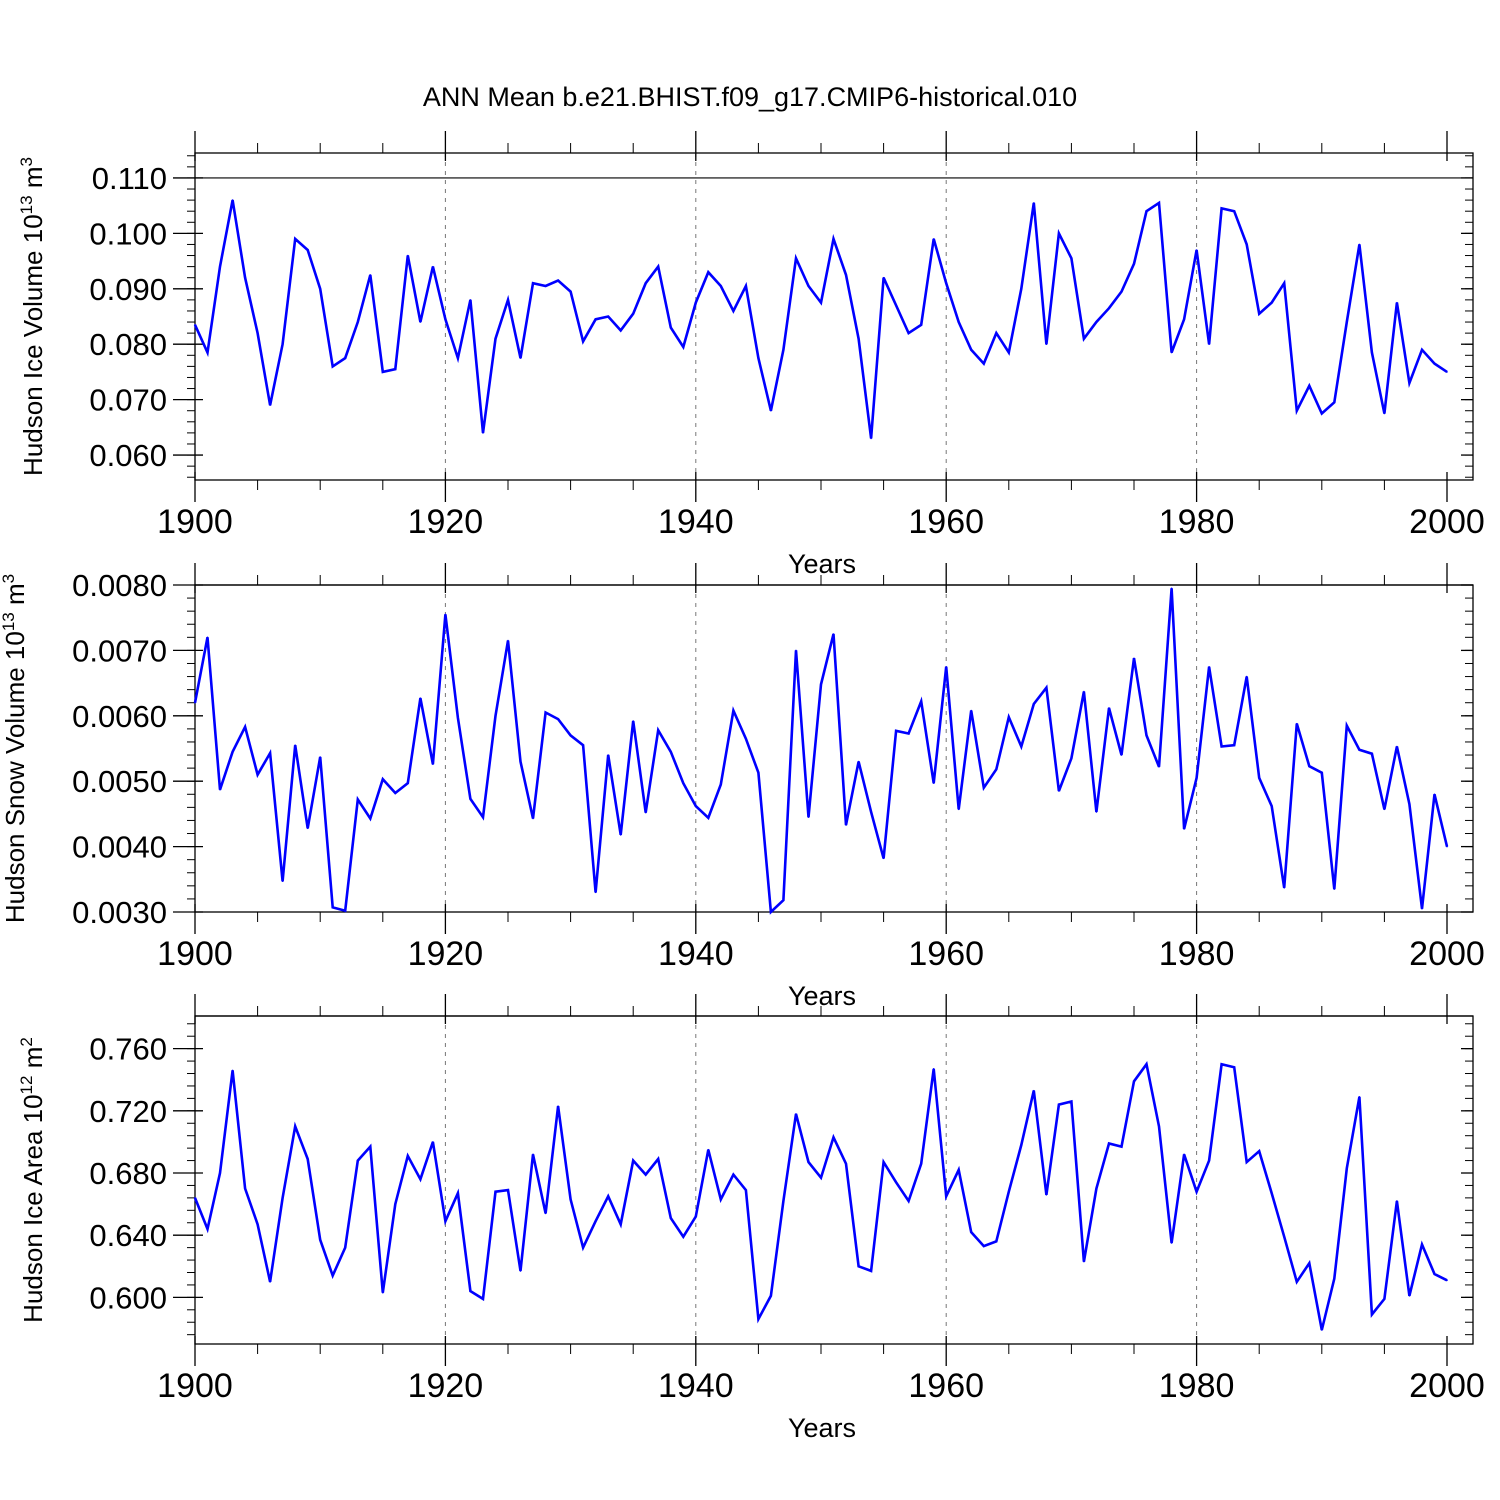 The width and height of the screenshot is (1500, 1500). Describe the element at coordinates (9, 621) in the screenshot. I see `y-axis-label-exponent: 13` at that location.